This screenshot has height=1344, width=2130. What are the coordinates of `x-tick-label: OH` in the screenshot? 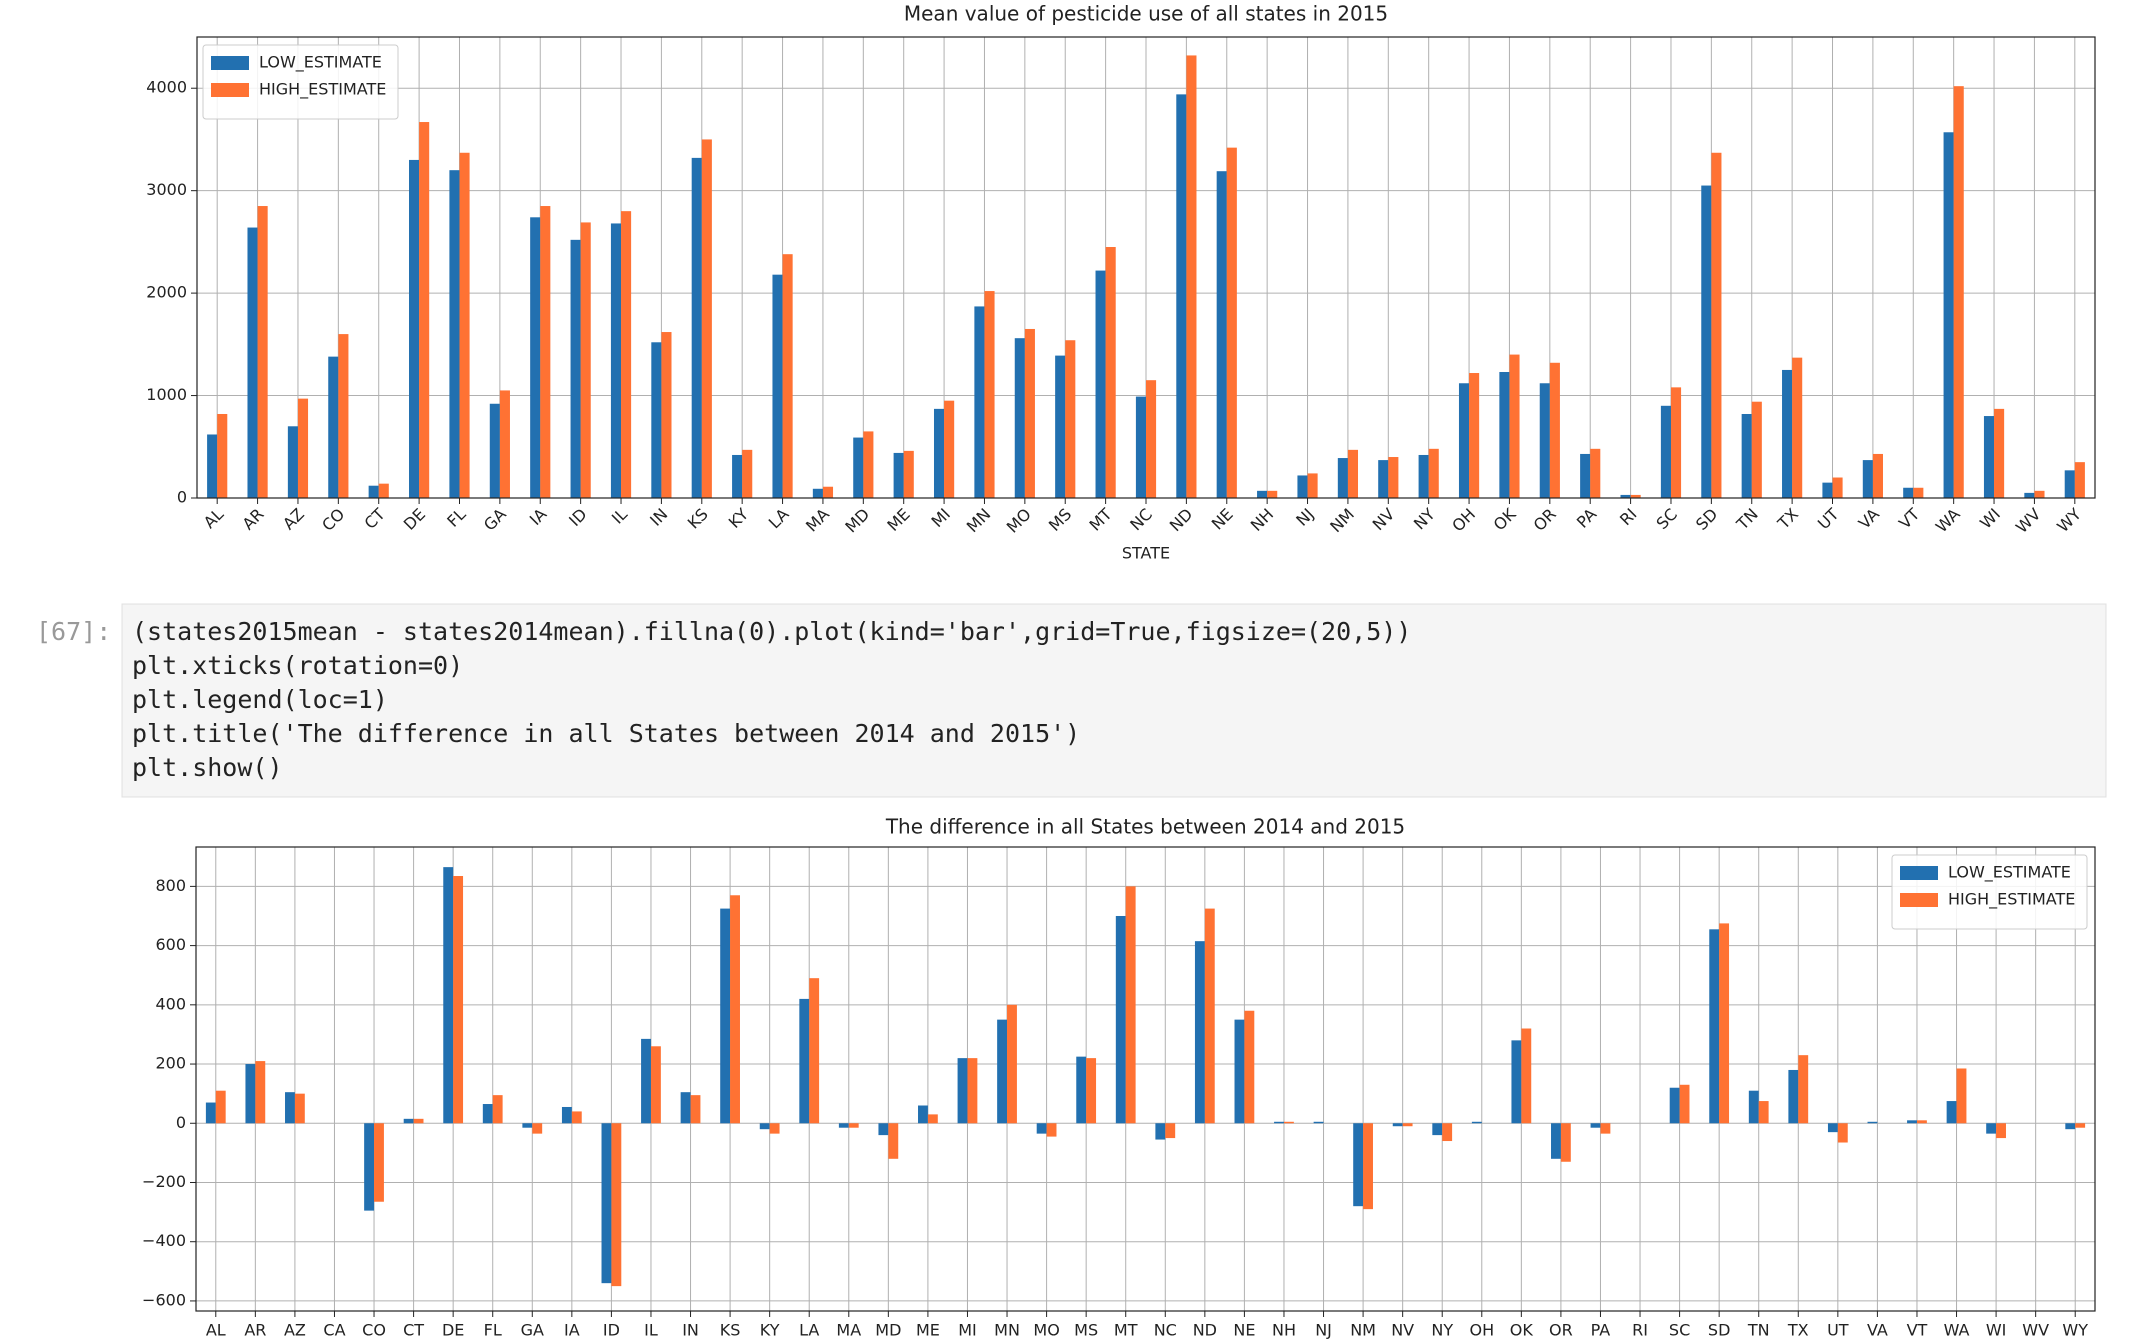 It's located at (1481, 1330).